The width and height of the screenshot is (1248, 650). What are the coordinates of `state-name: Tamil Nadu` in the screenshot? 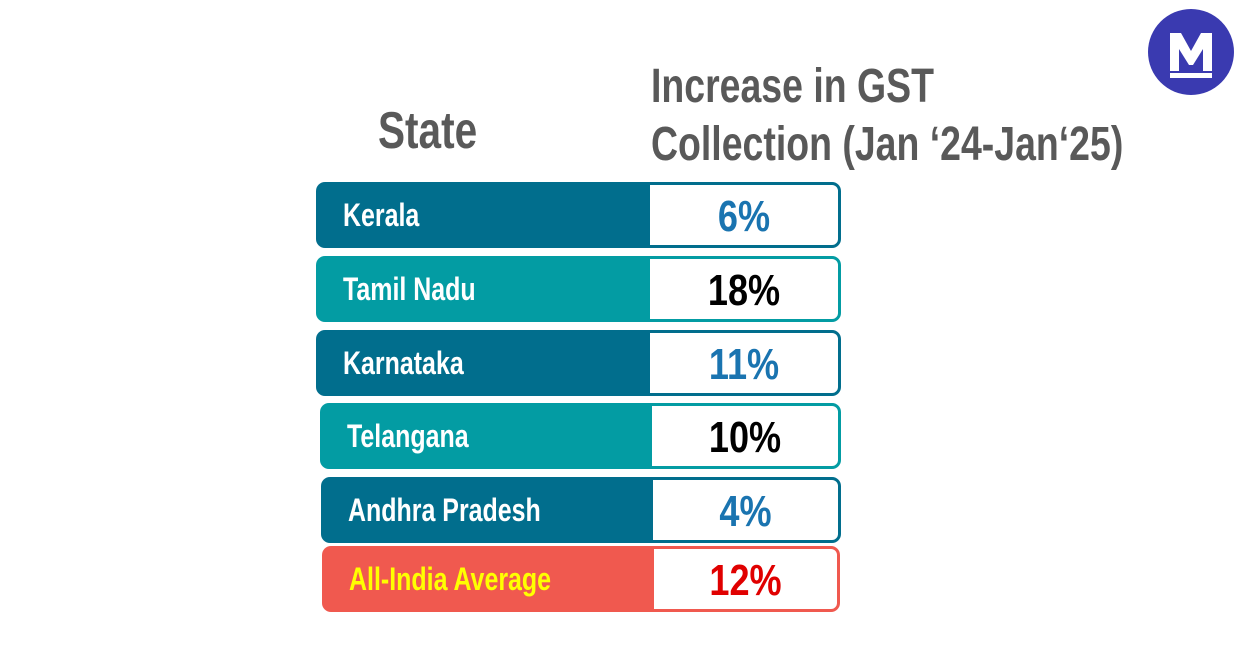 It's located at (409, 289).